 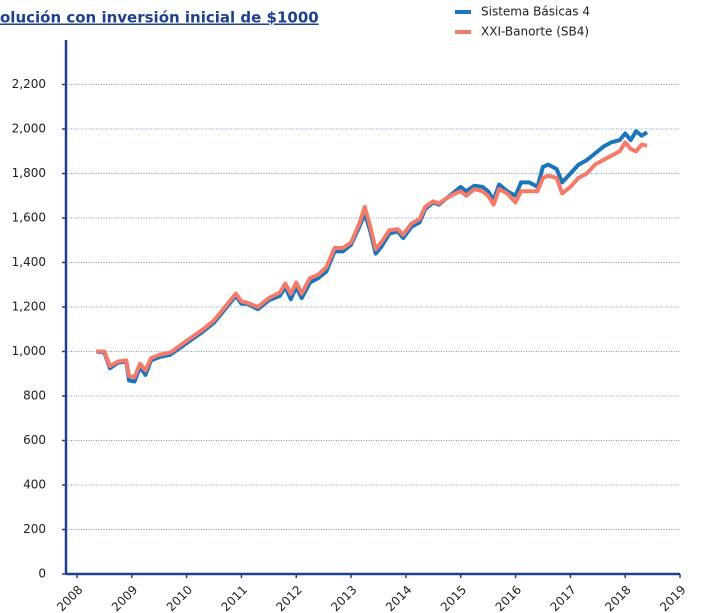 What do you see at coordinates (29, 218) in the screenshot?
I see `y-tick-label: 1,600` at bounding box center [29, 218].